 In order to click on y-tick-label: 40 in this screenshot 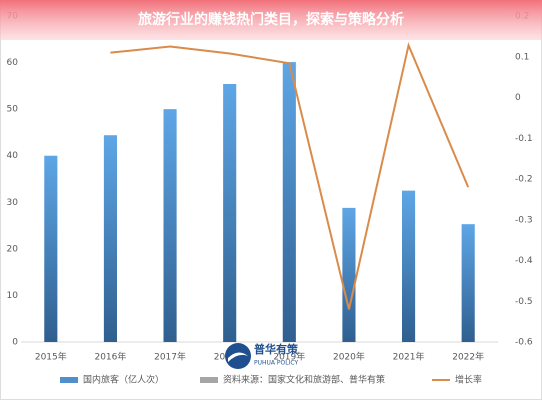, I will do `click(13, 156)`.